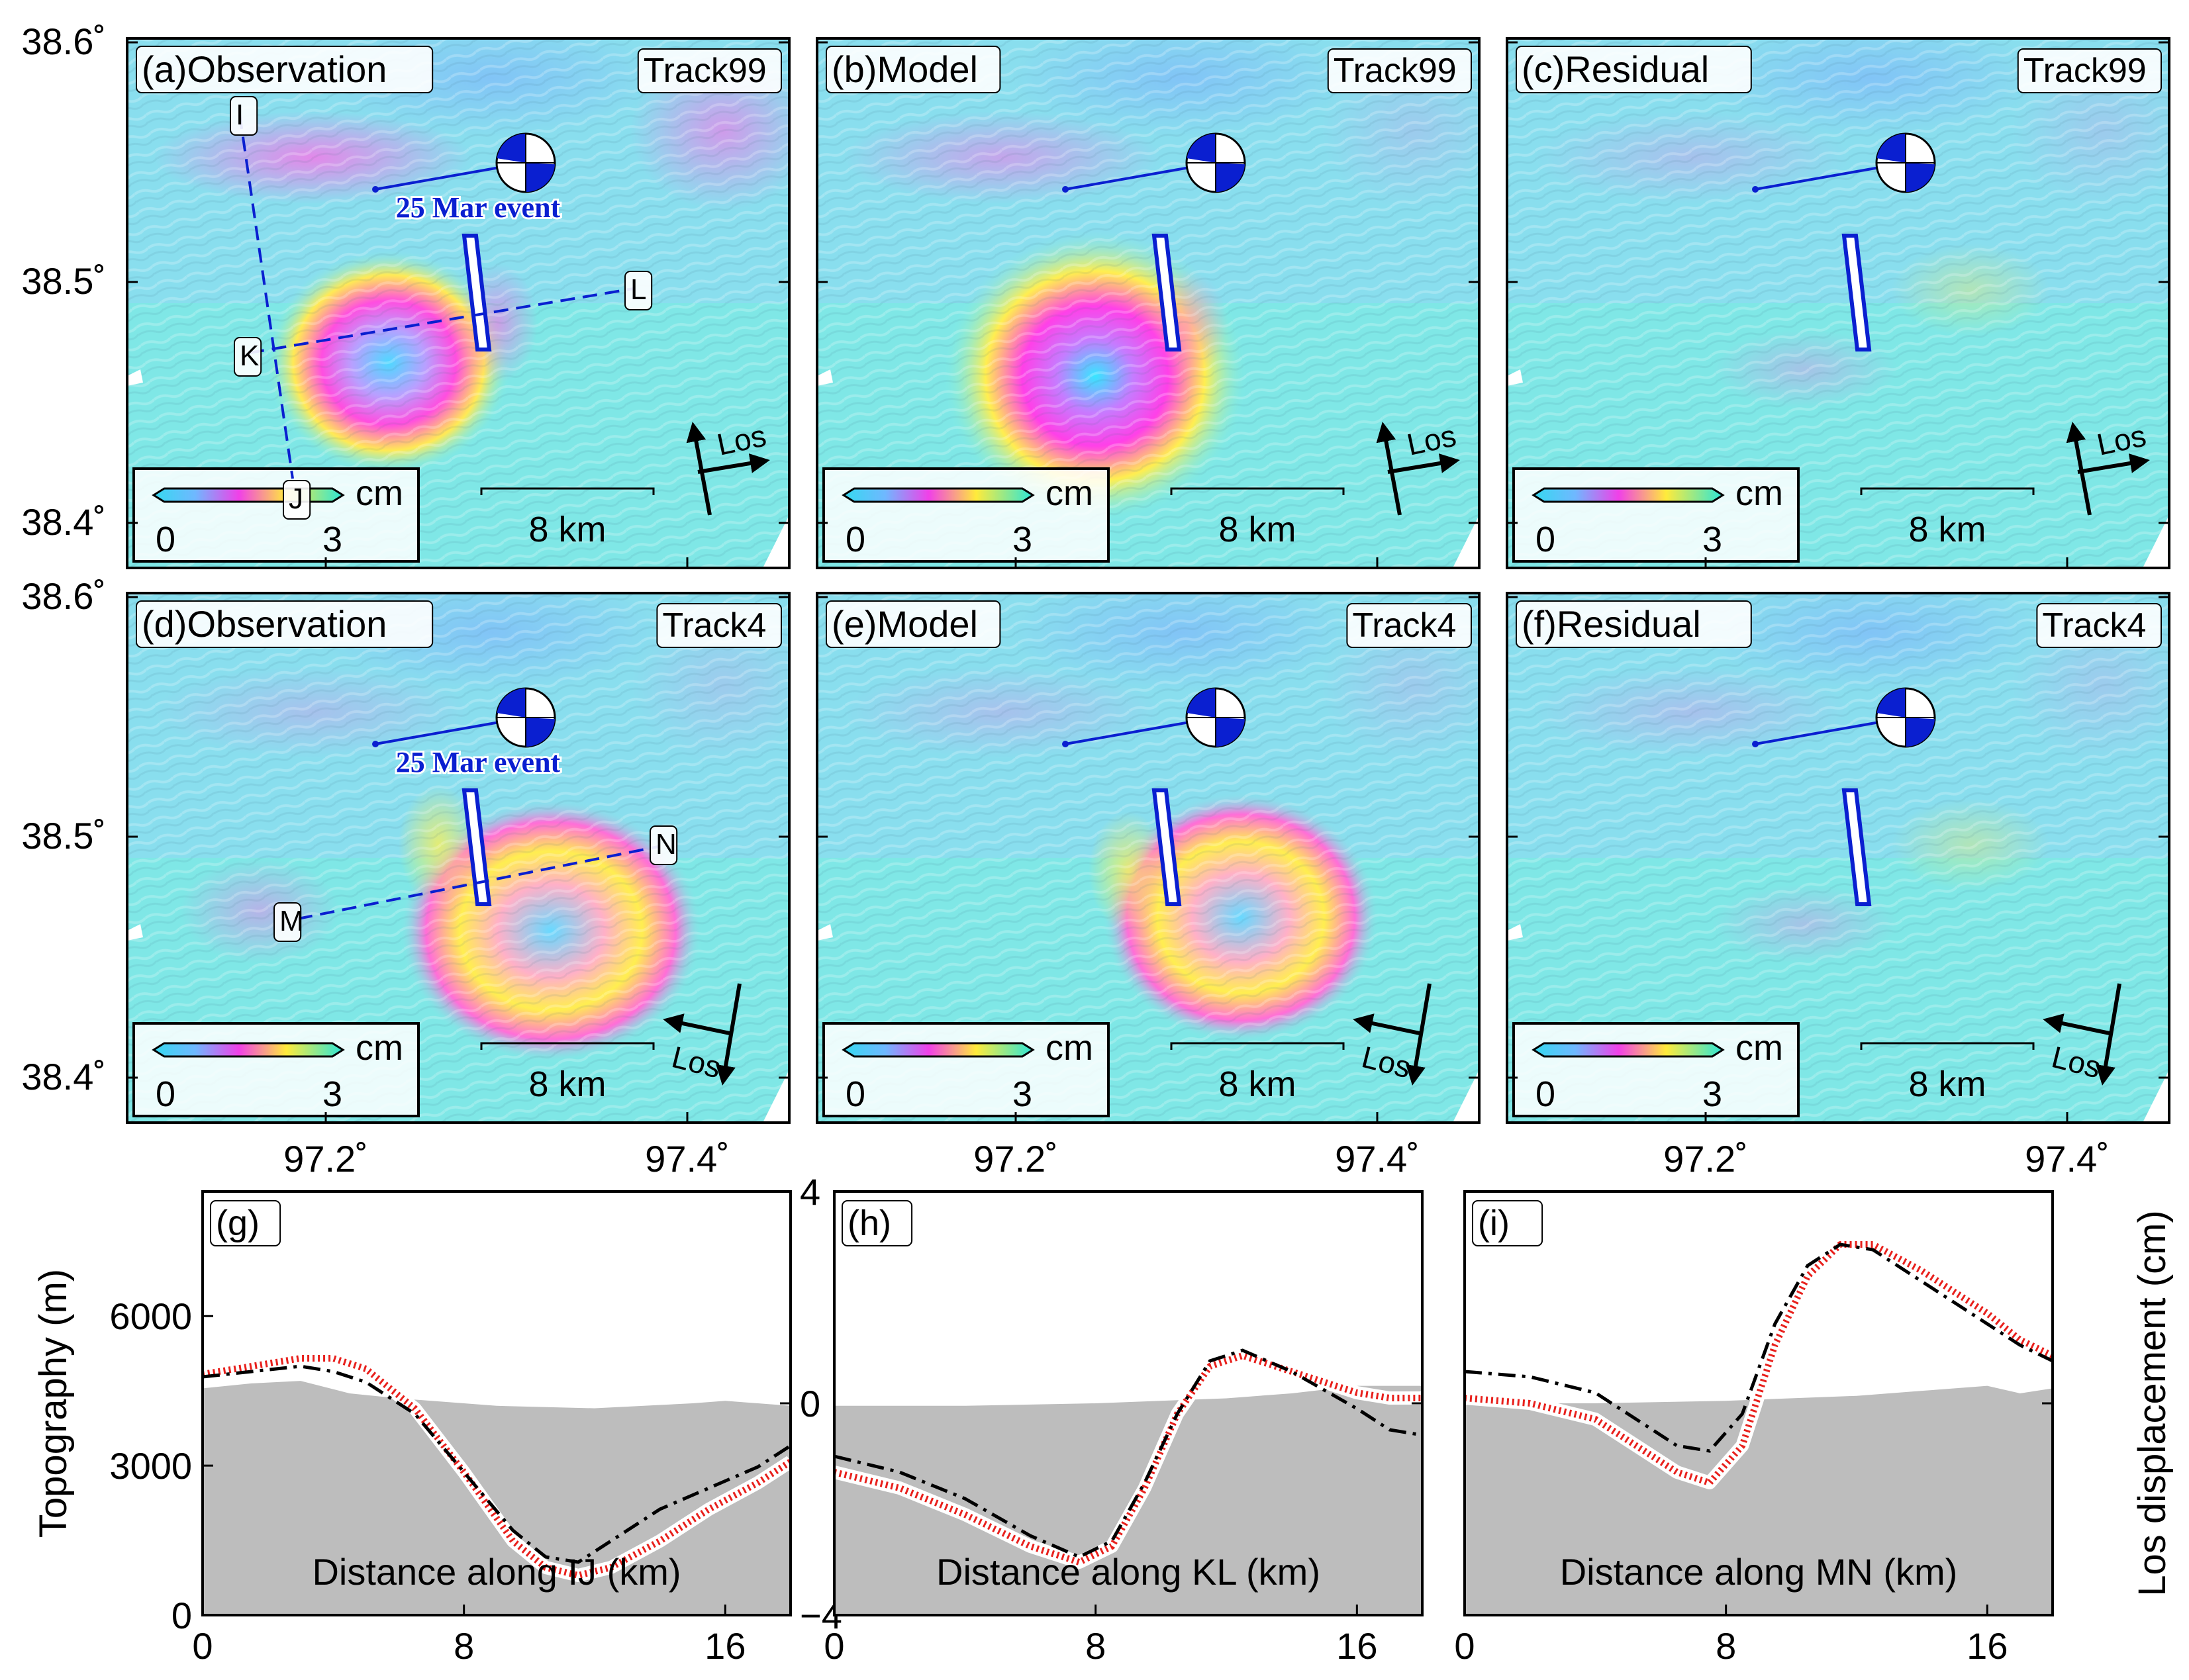 This screenshot has width=2189, height=1680. I want to click on profile-point-label: J, so click(296, 499).